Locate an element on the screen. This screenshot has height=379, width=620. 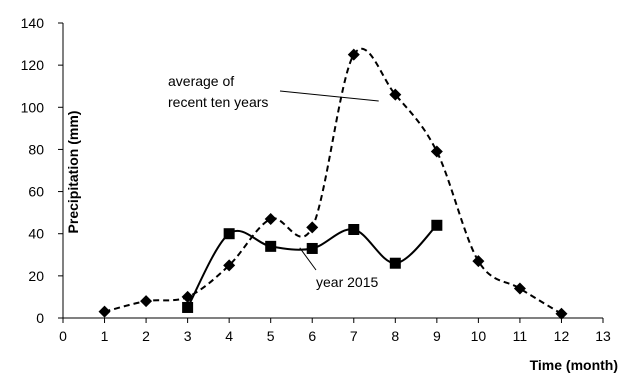
y-tick-label: 140 is located at coordinates (33, 23).